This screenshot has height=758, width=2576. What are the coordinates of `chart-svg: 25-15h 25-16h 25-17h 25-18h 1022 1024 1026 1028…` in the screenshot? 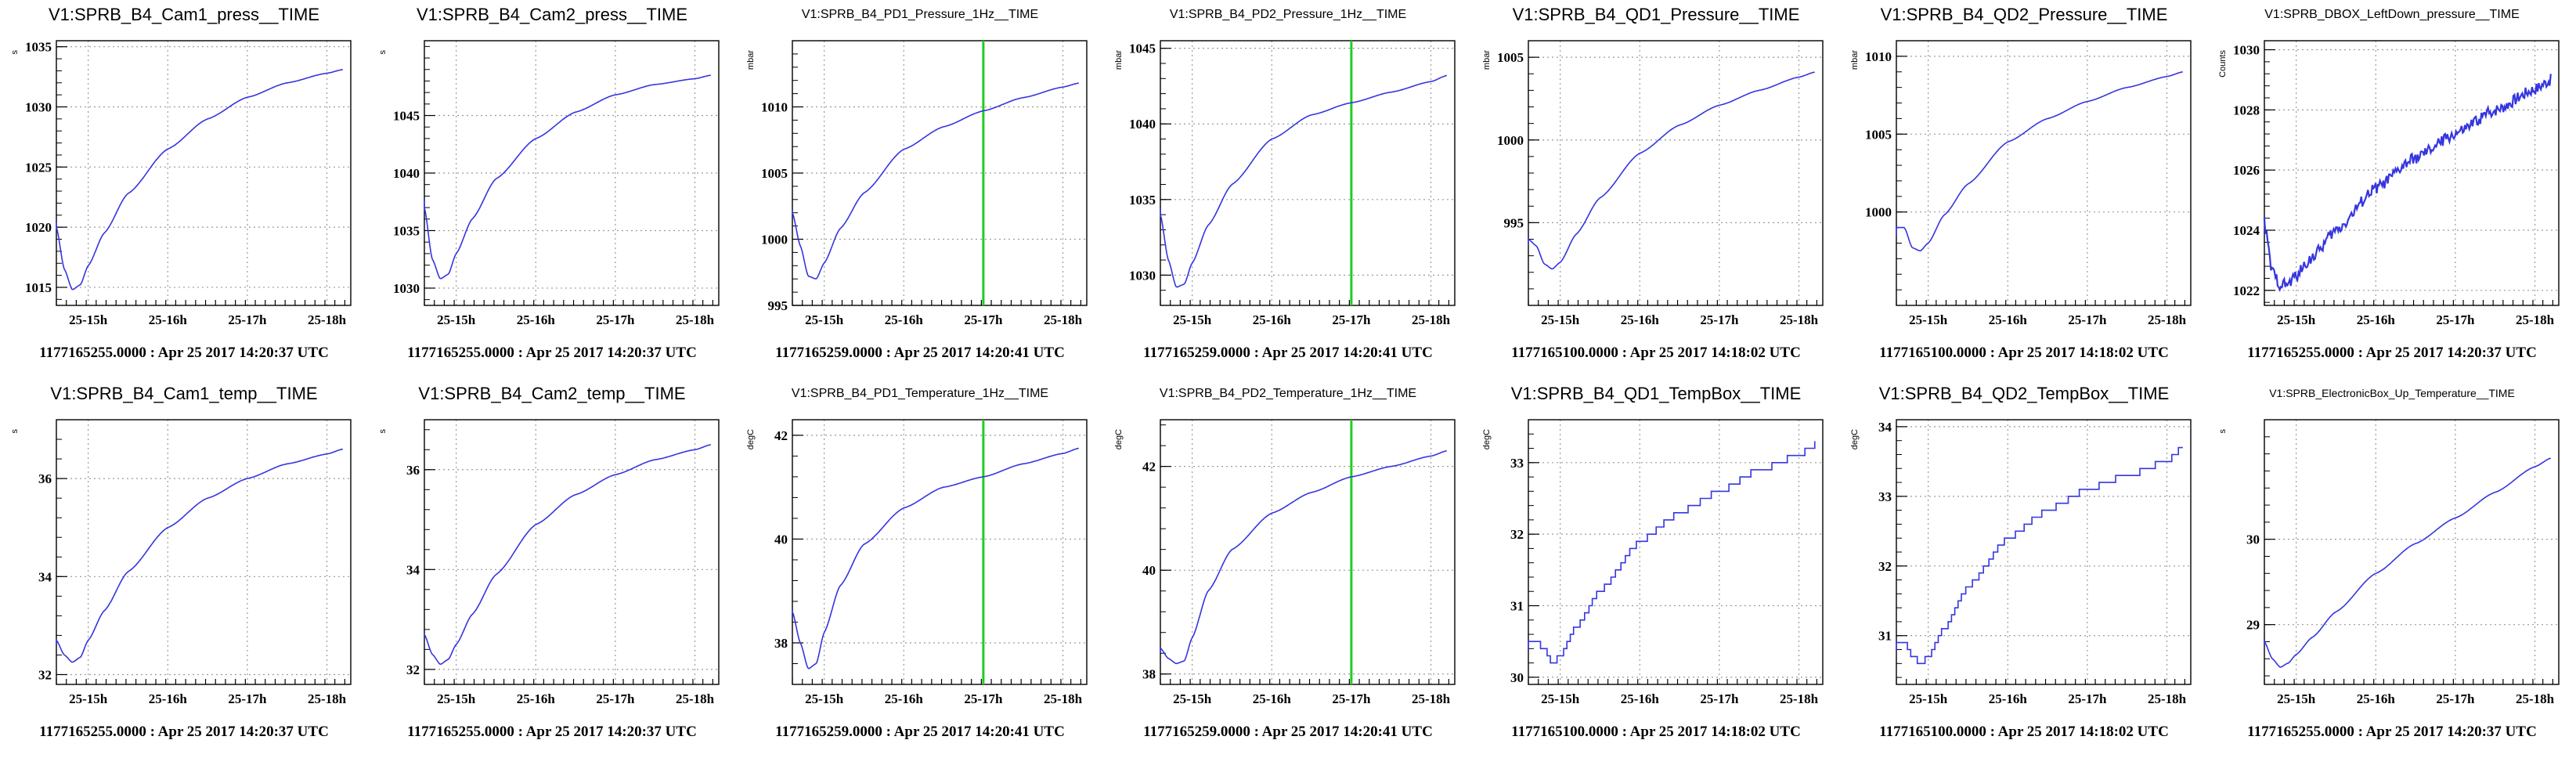 It's located at (2389, 183).